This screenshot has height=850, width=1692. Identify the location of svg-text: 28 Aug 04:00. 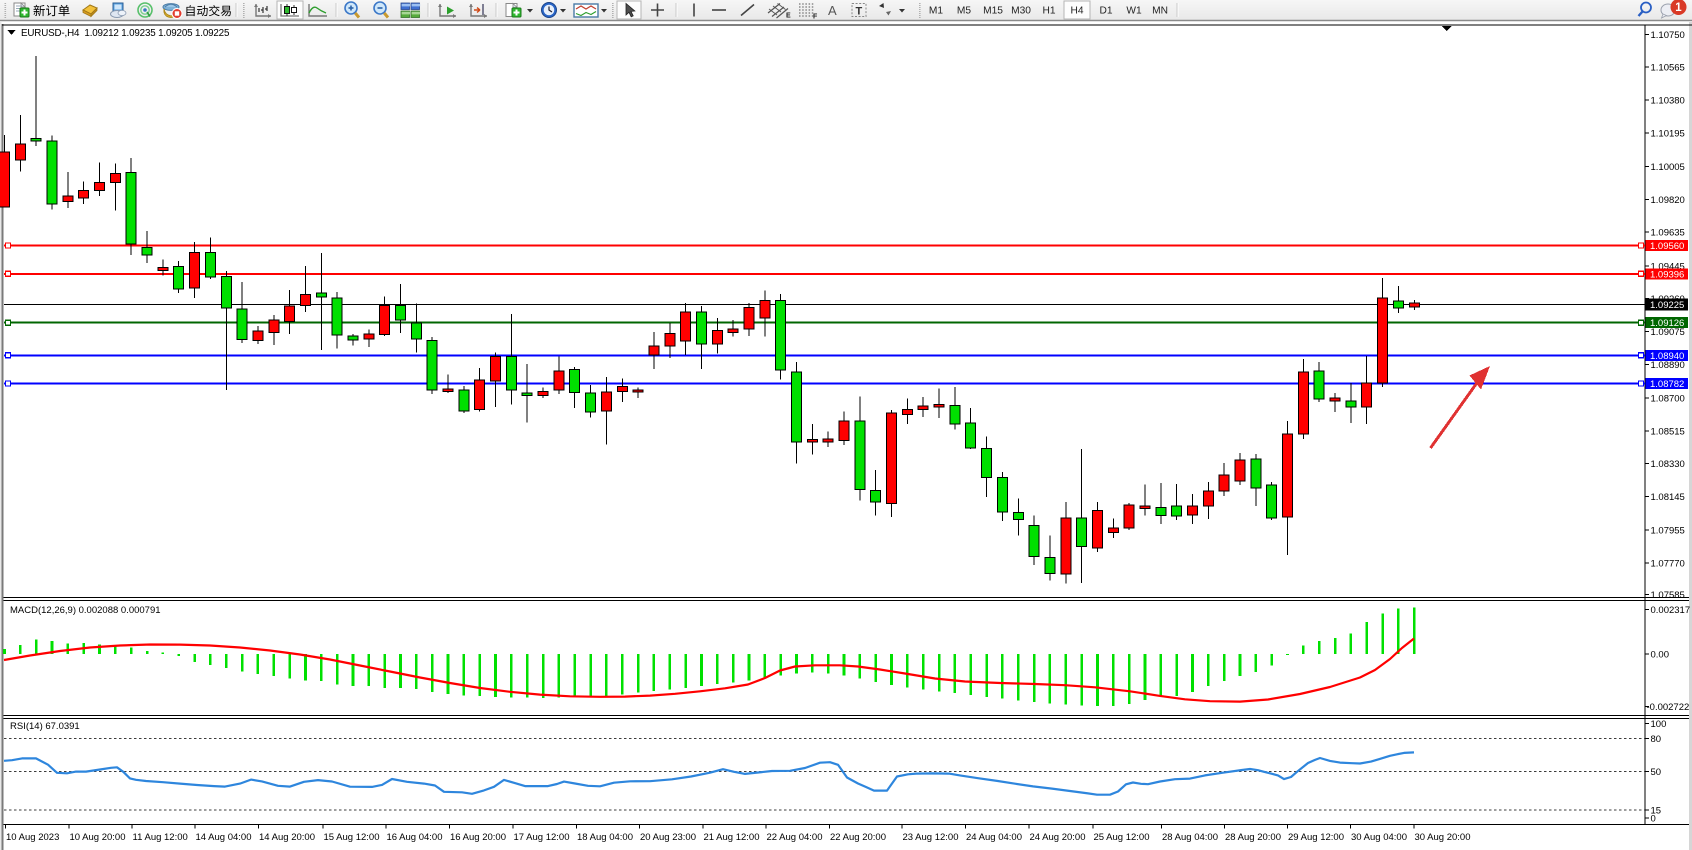
(1190, 837).